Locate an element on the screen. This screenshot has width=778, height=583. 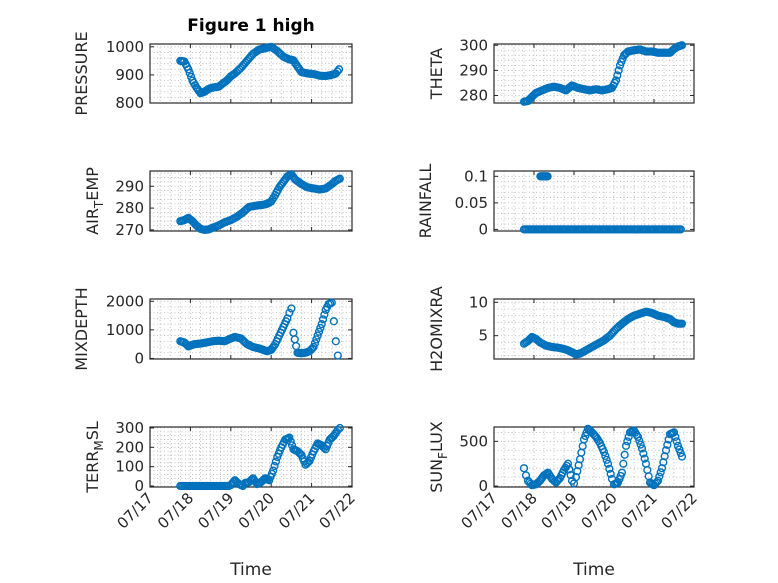
y-axis-label-subscript: F is located at coordinates (443, 455).